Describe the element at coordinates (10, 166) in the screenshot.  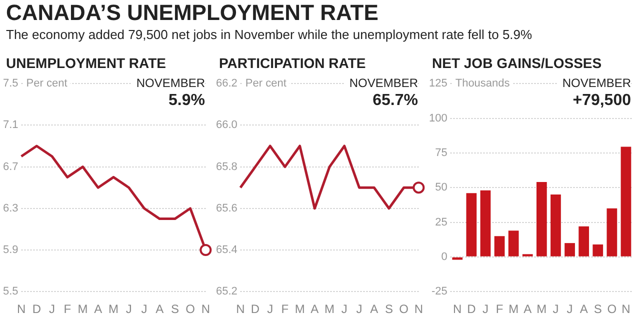
I see `y-tick-label: 6.7` at that location.